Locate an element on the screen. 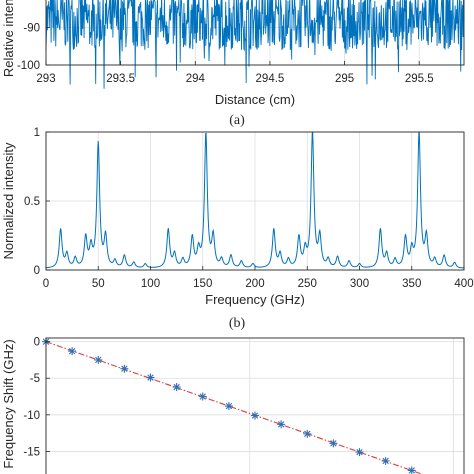 This screenshot has height=474, width=474. x-tick-label: 294 is located at coordinates (196, 79).